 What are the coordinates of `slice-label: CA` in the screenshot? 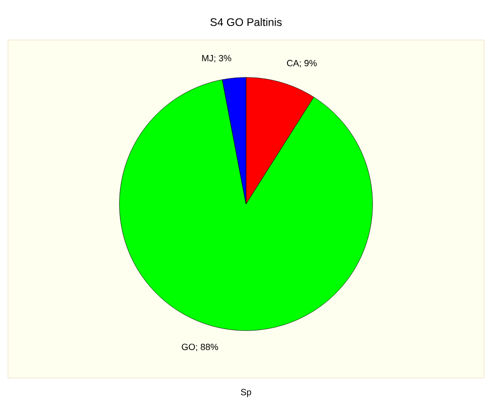 It's located at (293, 63).